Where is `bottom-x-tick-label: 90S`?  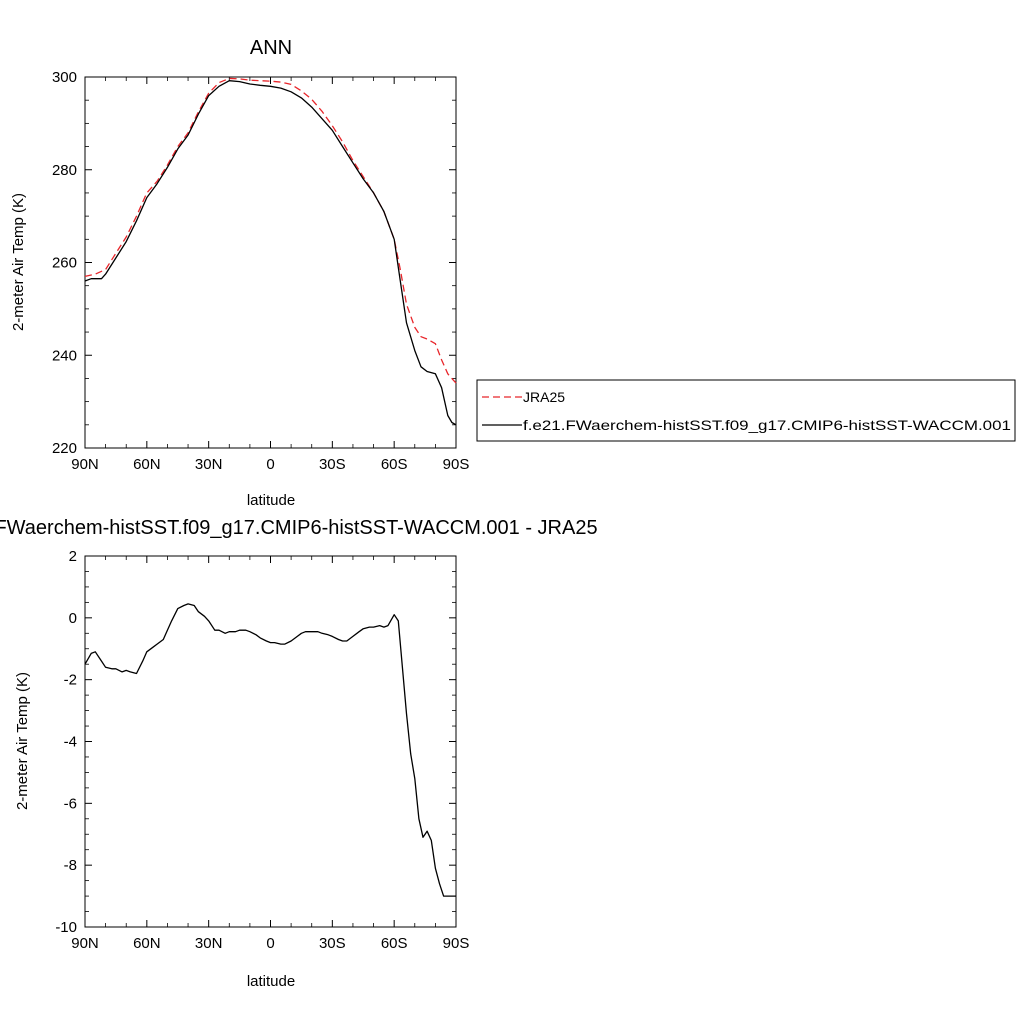
bottom-x-tick-label: 90S is located at coordinates (456, 943).